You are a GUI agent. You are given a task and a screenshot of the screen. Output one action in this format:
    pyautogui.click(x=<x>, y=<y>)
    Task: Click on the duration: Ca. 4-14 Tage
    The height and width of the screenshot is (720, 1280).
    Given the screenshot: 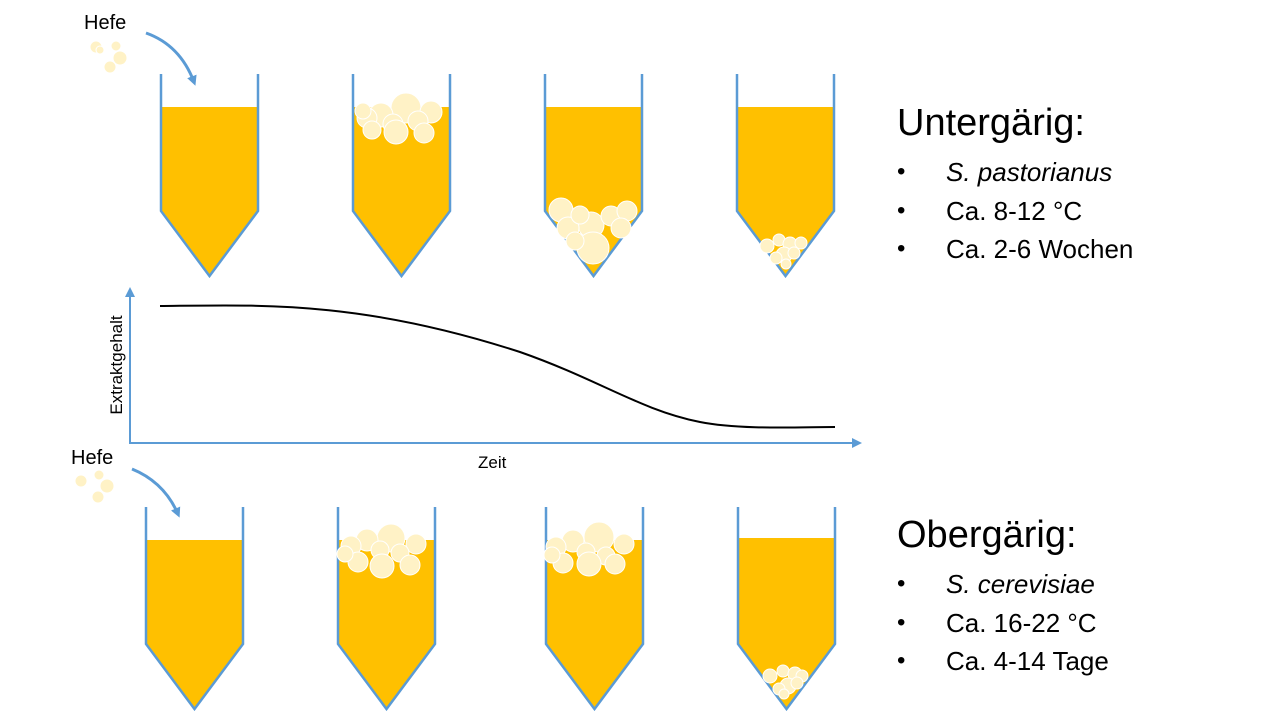 What is the action you would take?
    pyautogui.click(x=1027, y=661)
    